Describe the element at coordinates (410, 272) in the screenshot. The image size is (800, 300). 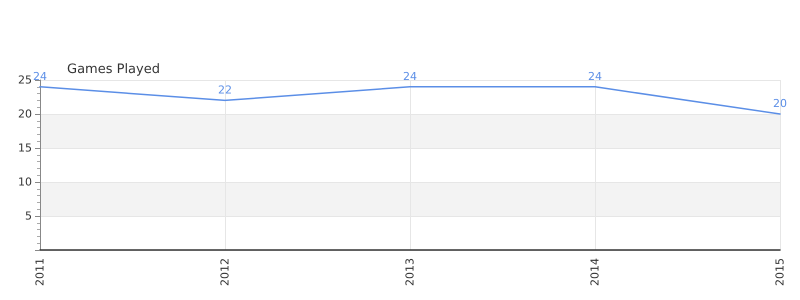
I see `x-tick-label: 2013` at that location.